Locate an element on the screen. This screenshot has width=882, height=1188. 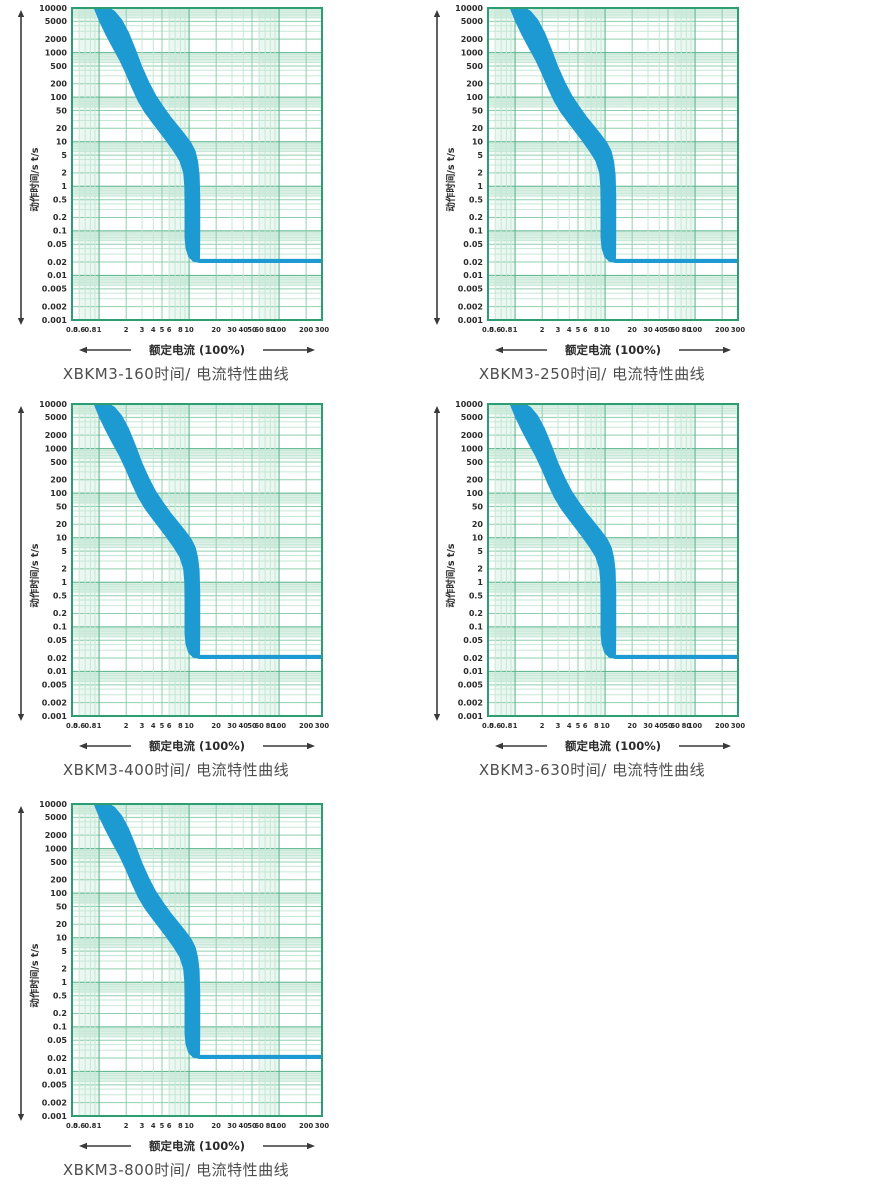
svg-text: 2000 is located at coordinates (472, 435).